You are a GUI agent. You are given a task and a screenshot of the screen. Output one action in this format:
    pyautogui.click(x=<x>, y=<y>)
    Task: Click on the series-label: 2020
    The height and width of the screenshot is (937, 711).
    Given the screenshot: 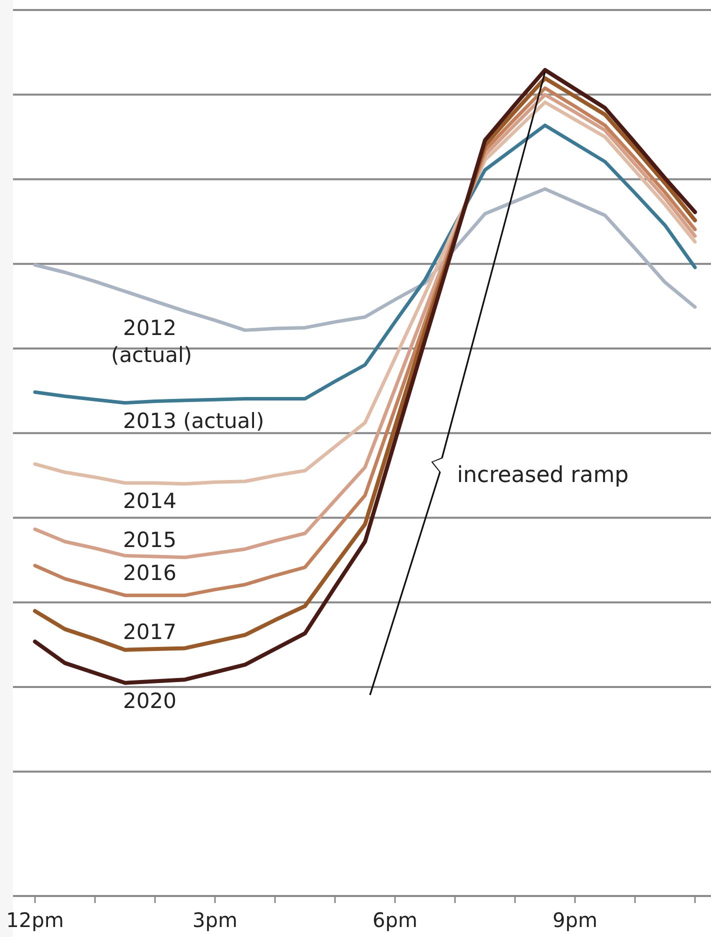 What is the action you would take?
    pyautogui.click(x=149, y=701)
    